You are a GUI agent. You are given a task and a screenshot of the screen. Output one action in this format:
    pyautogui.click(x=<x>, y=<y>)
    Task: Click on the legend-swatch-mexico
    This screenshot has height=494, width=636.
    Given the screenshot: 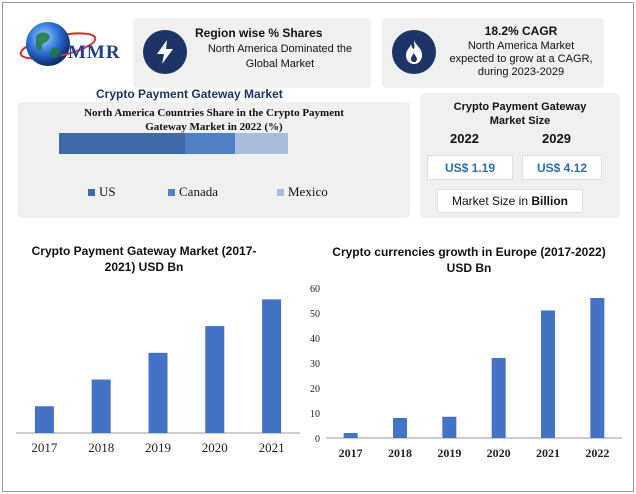 What is the action you would take?
    pyautogui.click(x=280, y=192)
    